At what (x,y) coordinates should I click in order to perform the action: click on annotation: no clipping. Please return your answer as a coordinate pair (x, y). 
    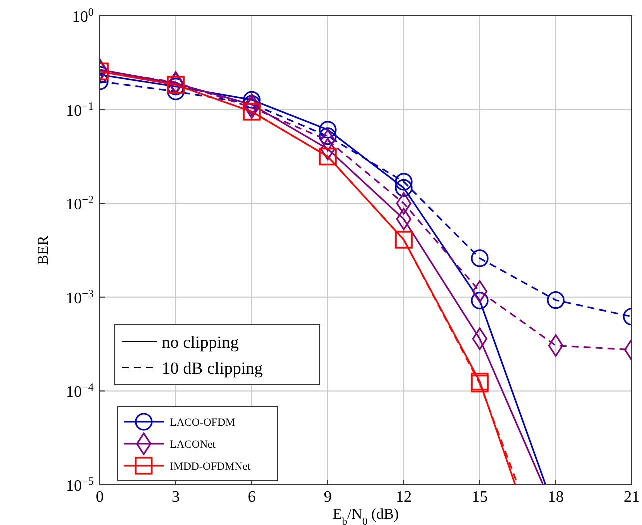
    Looking at the image, I should click on (201, 342).